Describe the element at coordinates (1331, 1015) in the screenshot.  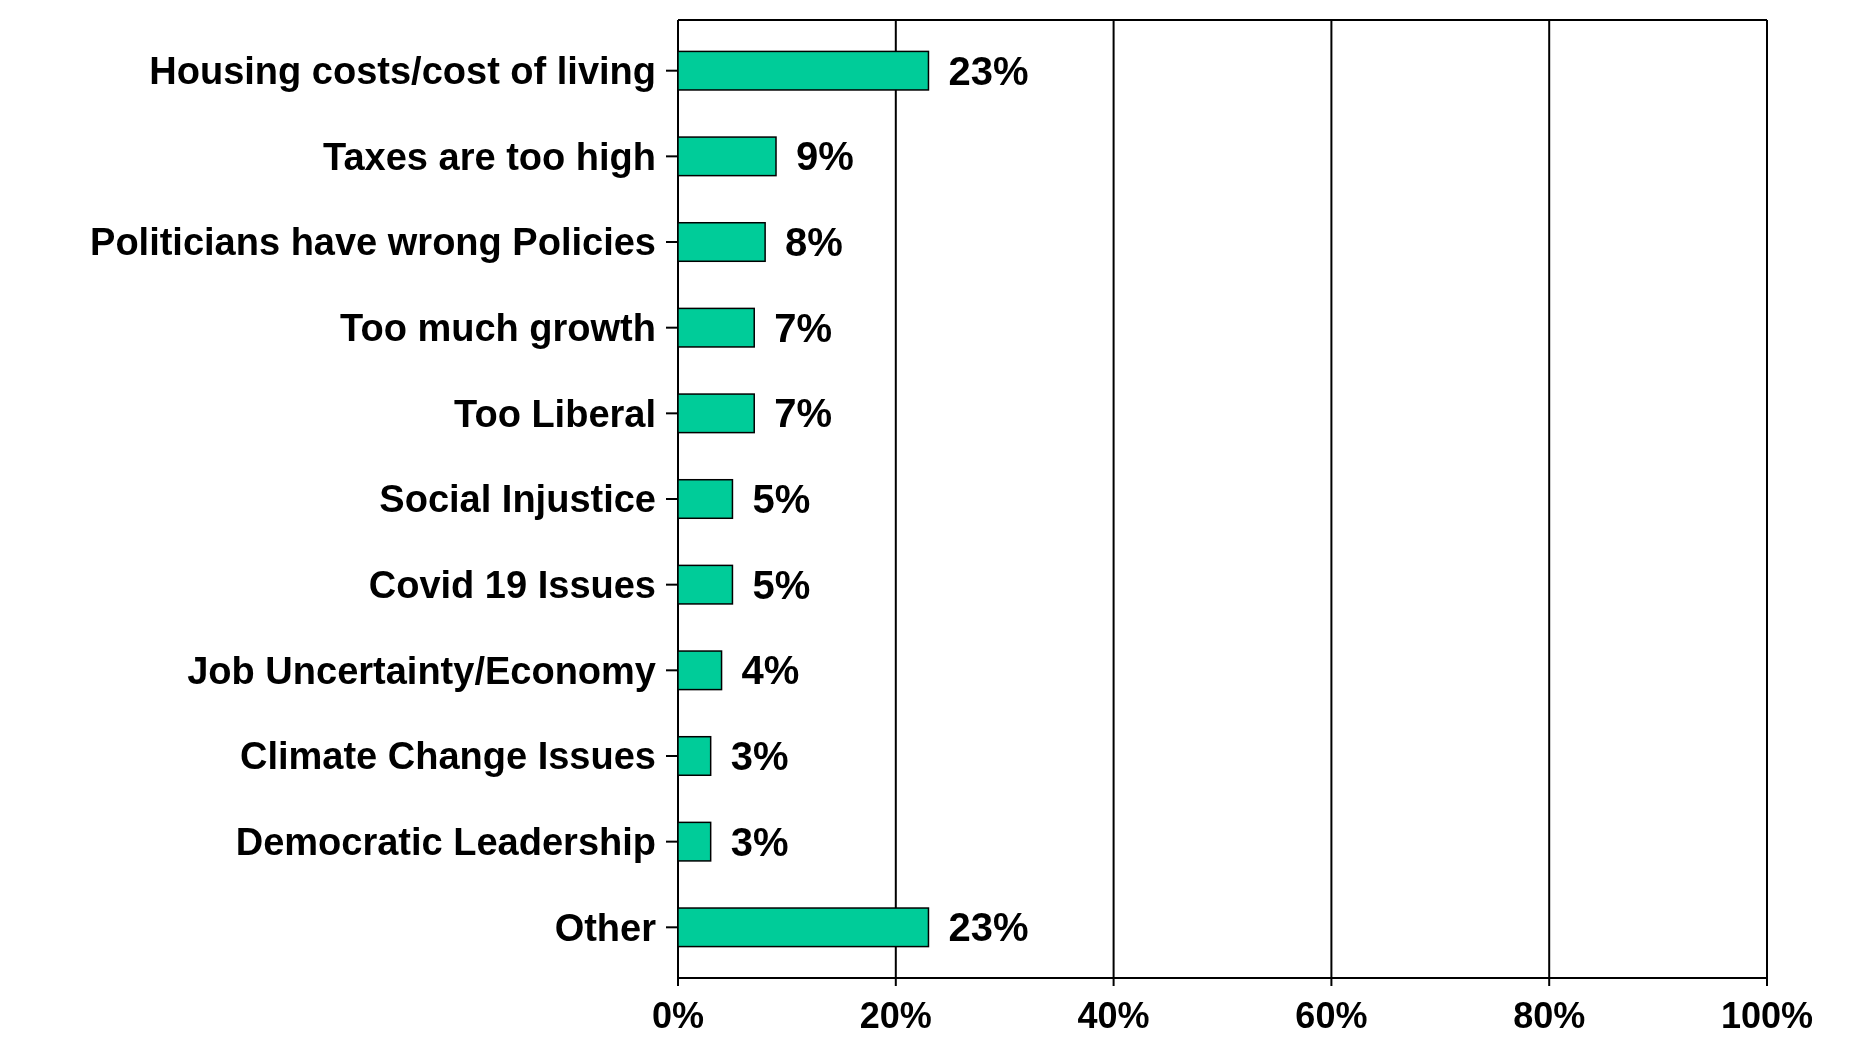
I see `x-tick-label: 60%` at that location.